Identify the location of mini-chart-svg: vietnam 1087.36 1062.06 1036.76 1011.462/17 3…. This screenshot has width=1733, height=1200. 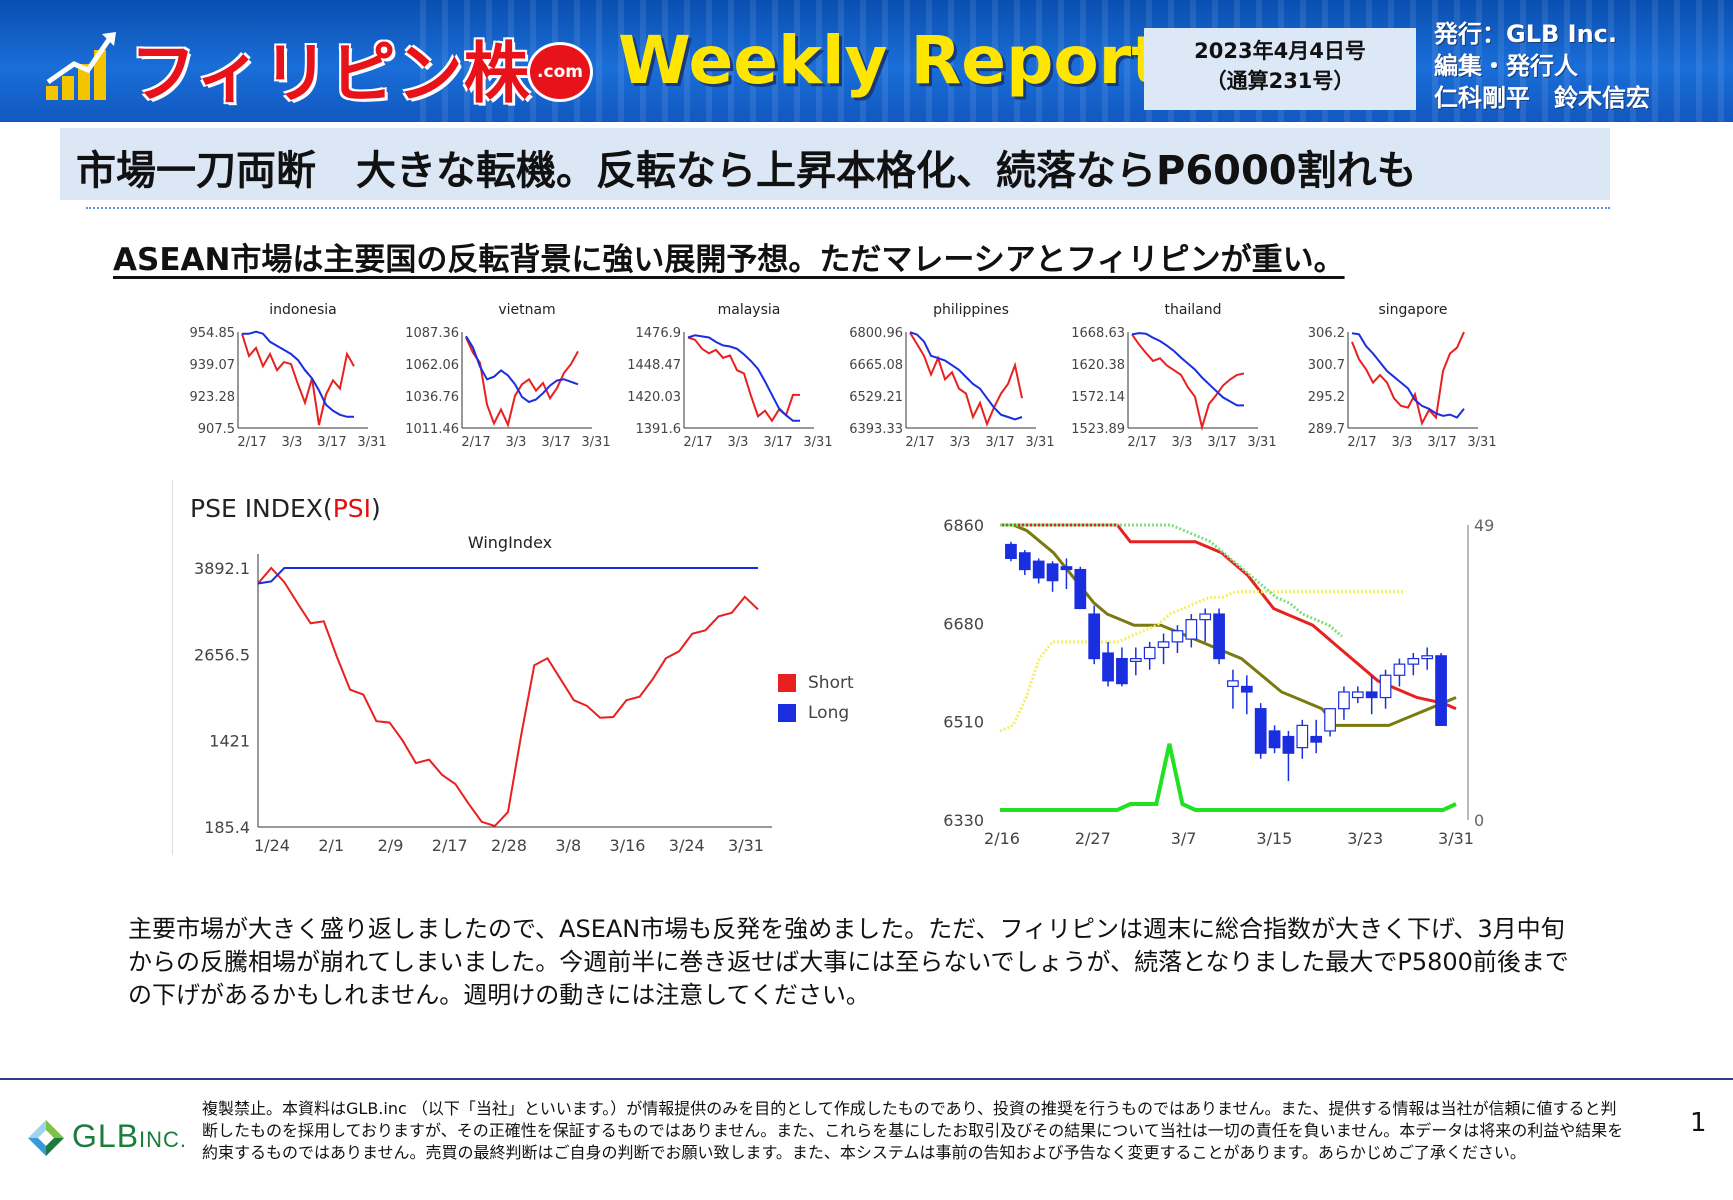
(507, 376).